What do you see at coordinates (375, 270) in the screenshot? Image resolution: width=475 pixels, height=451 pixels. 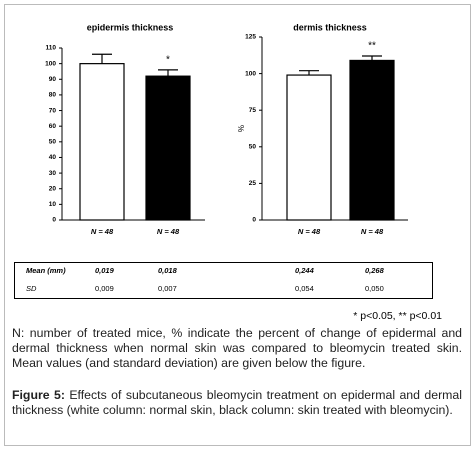 I see `table-cell: 0,268` at bounding box center [375, 270].